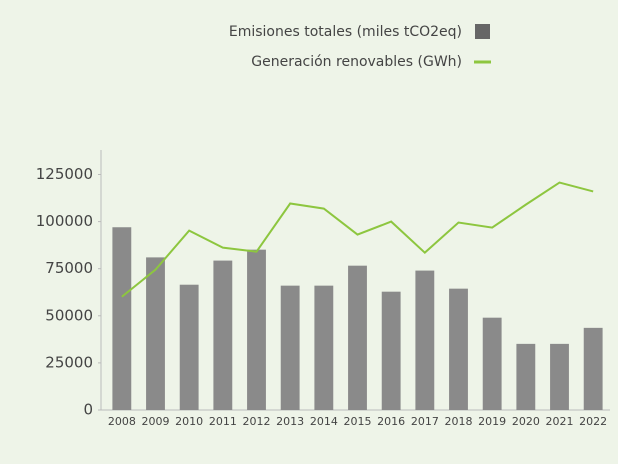 The height and width of the screenshot is (464, 618). What do you see at coordinates (257, 421) in the screenshot?
I see `x-tick-label: 2012` at bounding box center [257, 421].